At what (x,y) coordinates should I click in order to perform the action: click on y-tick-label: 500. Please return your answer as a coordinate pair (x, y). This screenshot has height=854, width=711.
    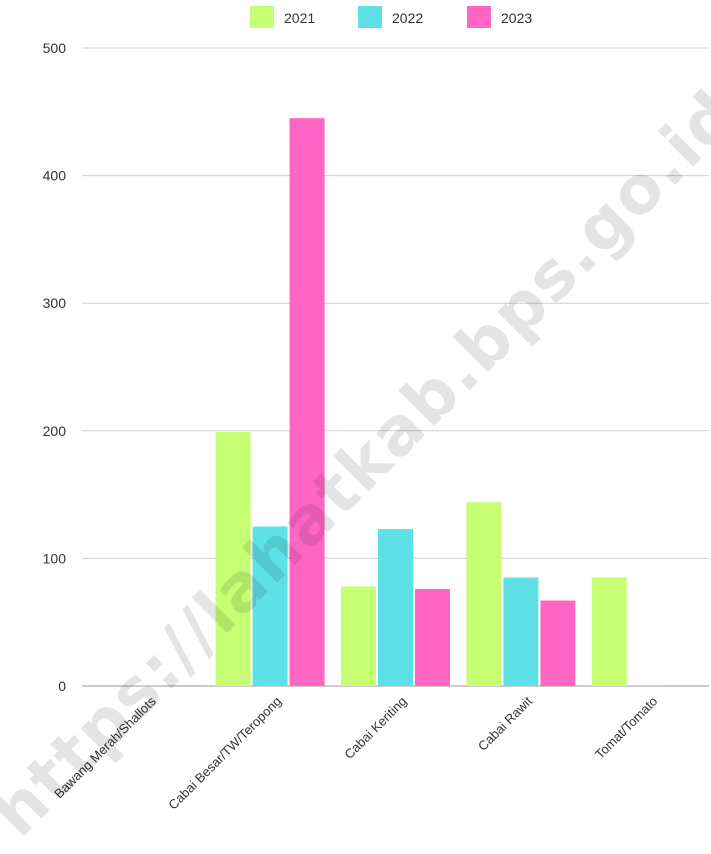
    Looking at the image, I should click on (55, 48).